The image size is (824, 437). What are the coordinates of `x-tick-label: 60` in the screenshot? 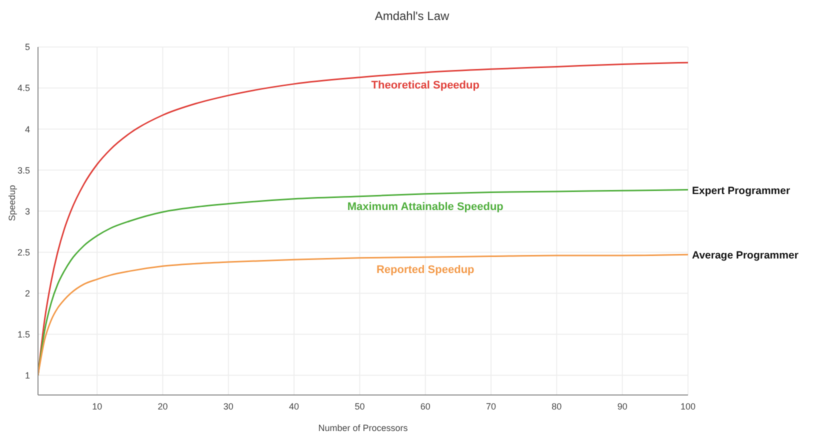 It's located at (425, 406).